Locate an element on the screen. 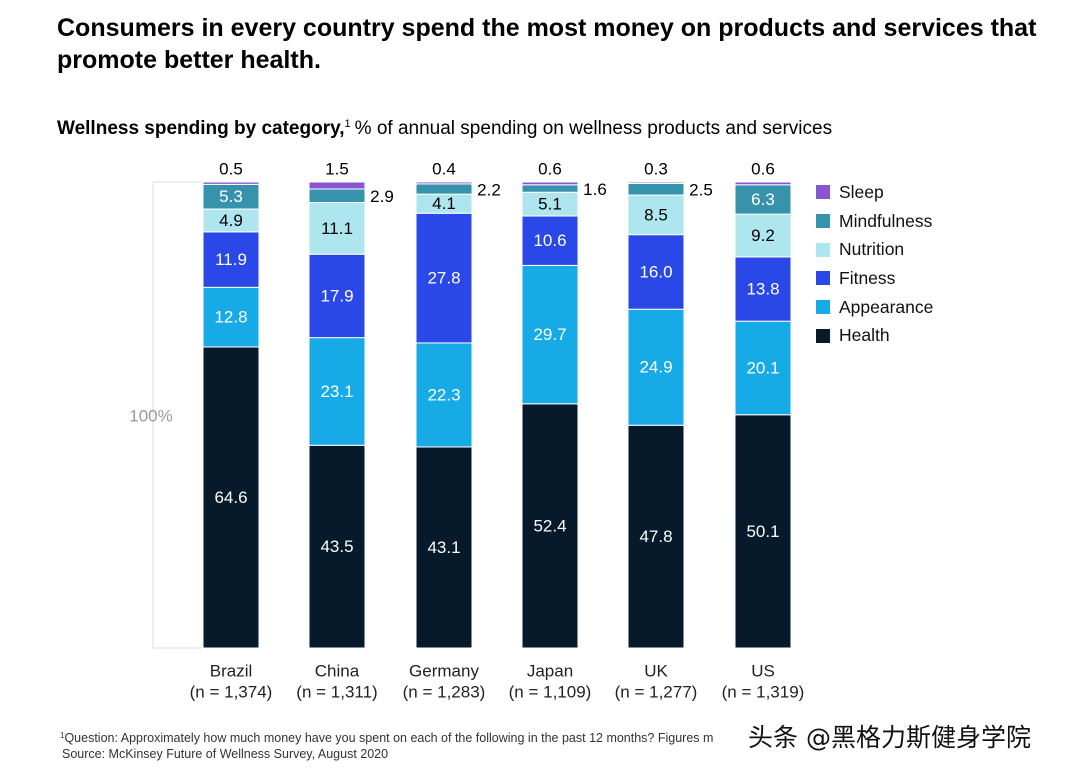  legend-item-mindfulness: Mindfulness is located at coordinates (874, 221).